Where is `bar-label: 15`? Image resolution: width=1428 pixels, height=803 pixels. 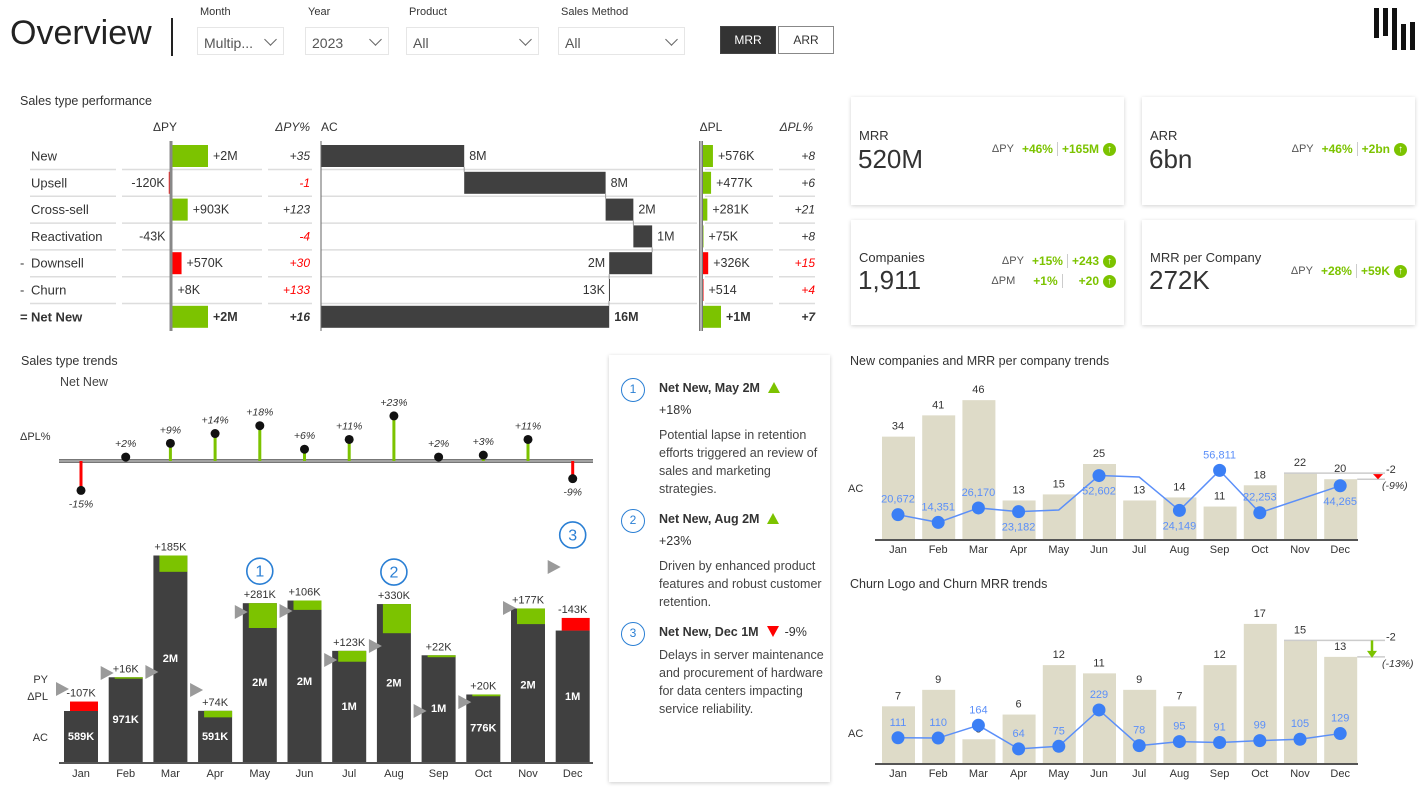 bar-label: 15 is located at coordinates (1300, 630).